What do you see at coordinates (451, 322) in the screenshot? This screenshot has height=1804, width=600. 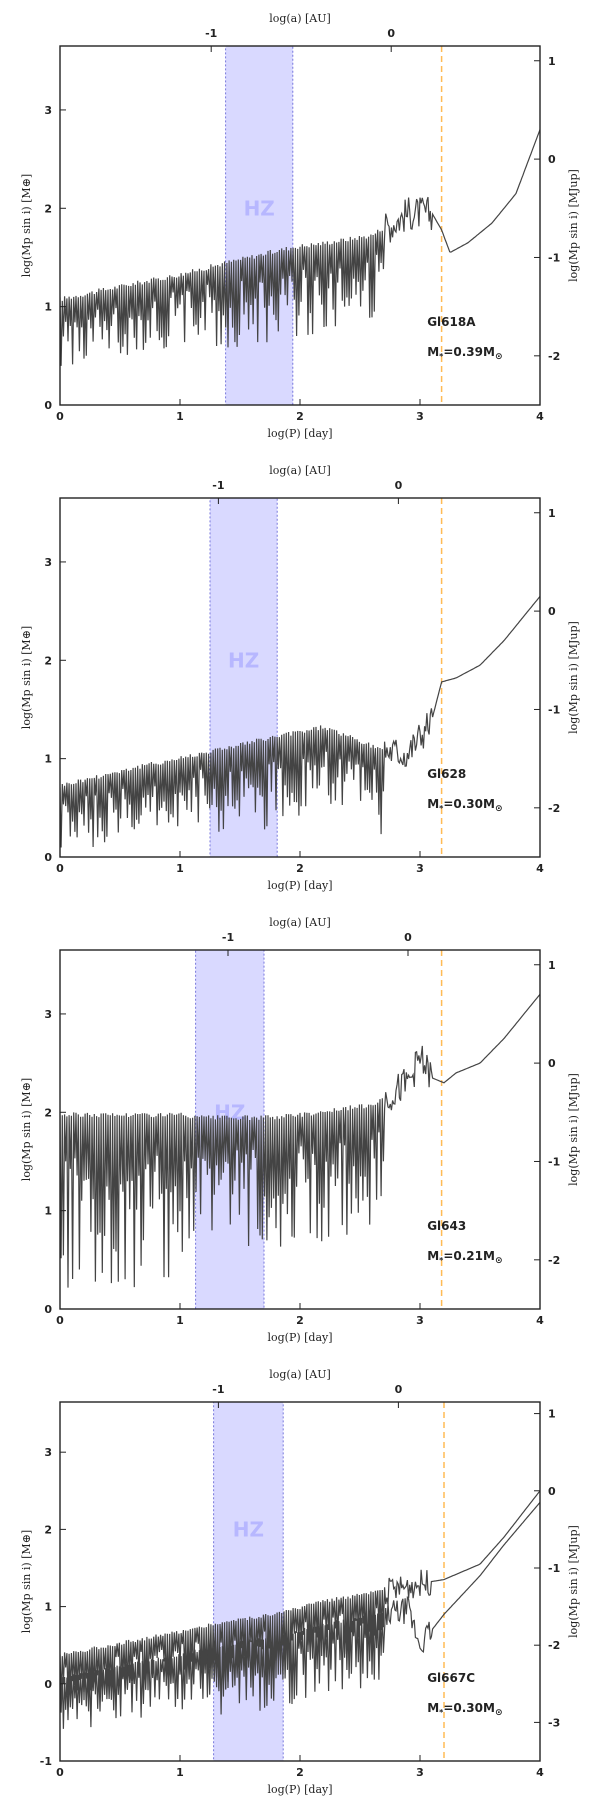 I see `star-name: Gl618A` at bounding box center [451, 322].